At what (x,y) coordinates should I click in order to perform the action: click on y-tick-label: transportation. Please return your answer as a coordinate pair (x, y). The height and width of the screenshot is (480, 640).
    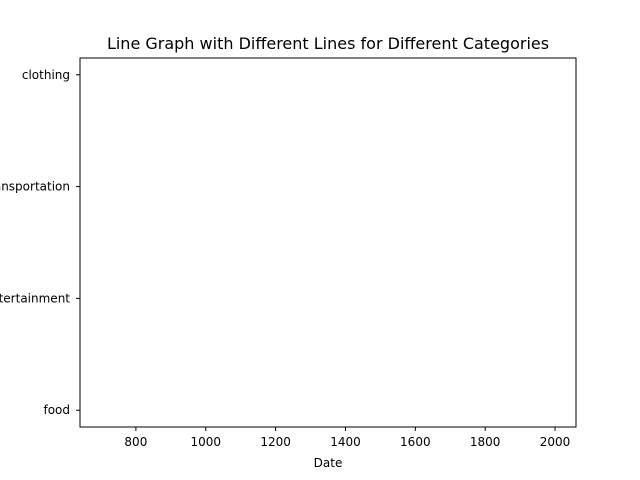
    Looking at the image, I should click on (35, 187).